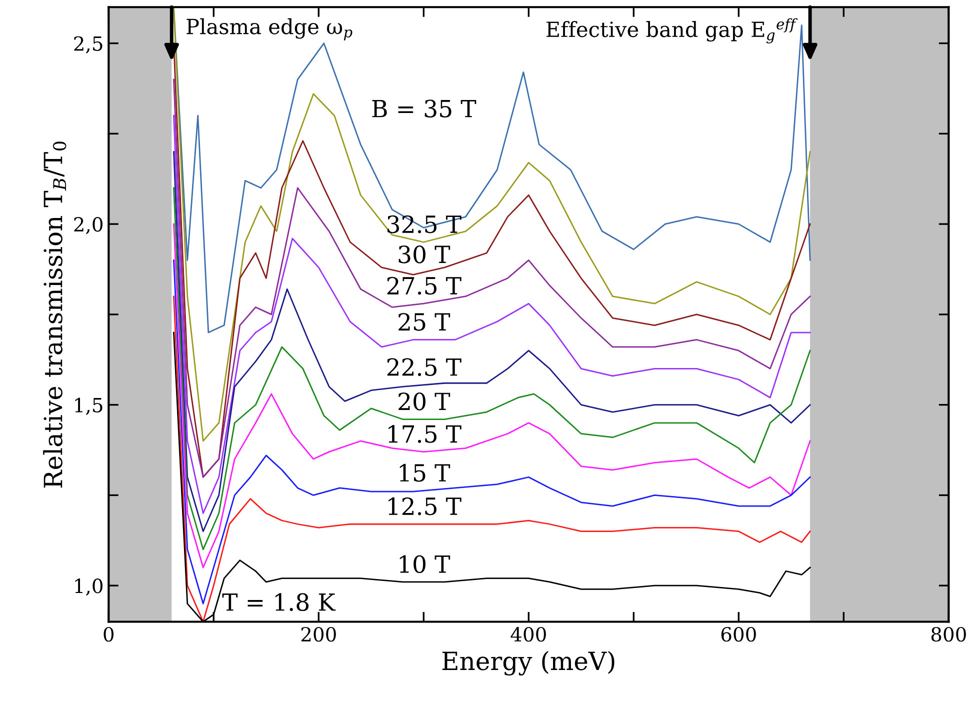  I want to click on series-label: 30 T, so click(424, 254).